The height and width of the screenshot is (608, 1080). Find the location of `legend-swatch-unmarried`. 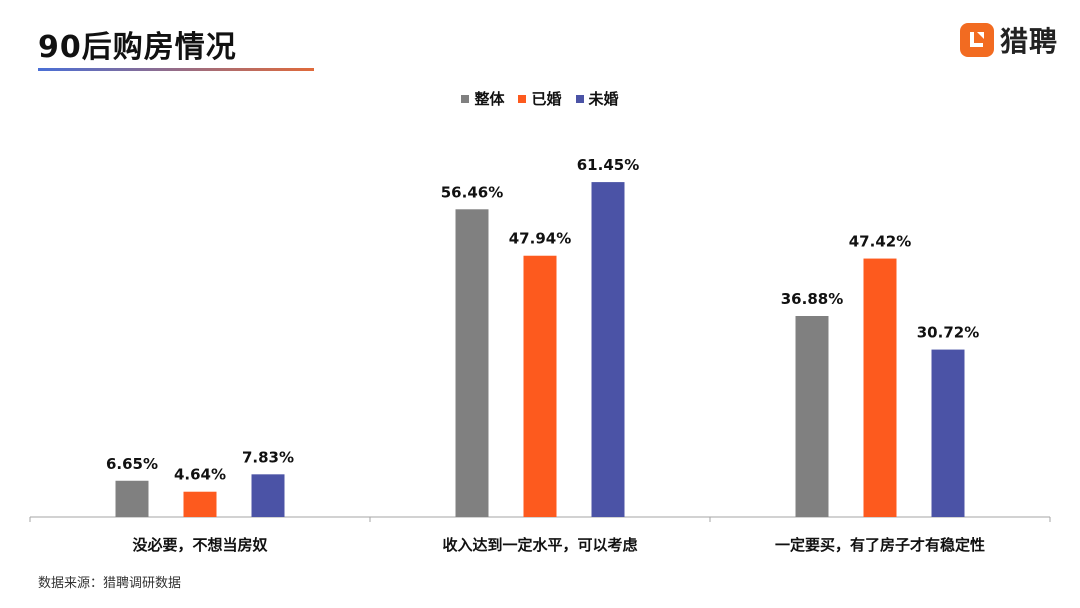

legend-swatch-unmarried is located at coordinates (579, 98).